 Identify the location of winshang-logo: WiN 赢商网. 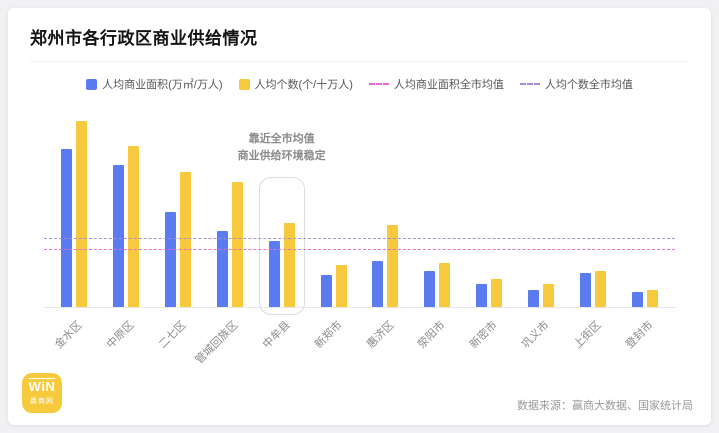
(42, 393).